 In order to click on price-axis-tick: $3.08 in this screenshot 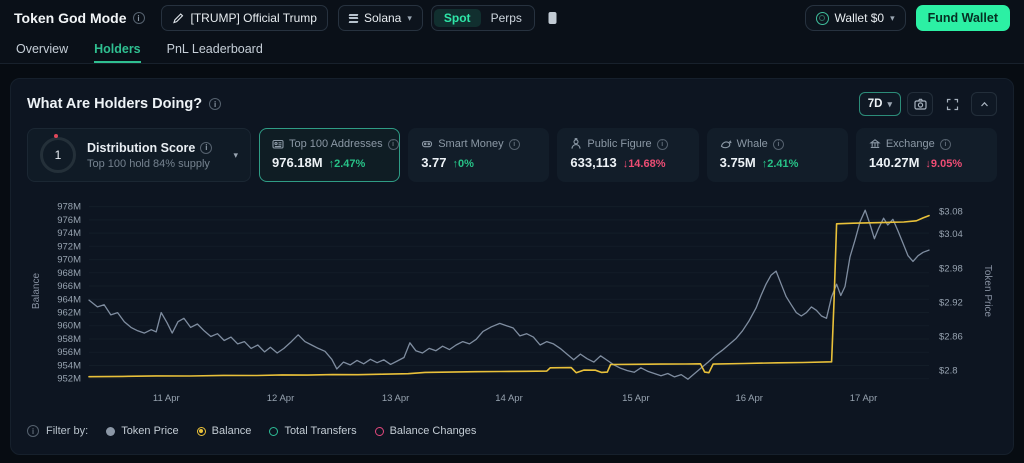, I will do `click(951, 211)`.